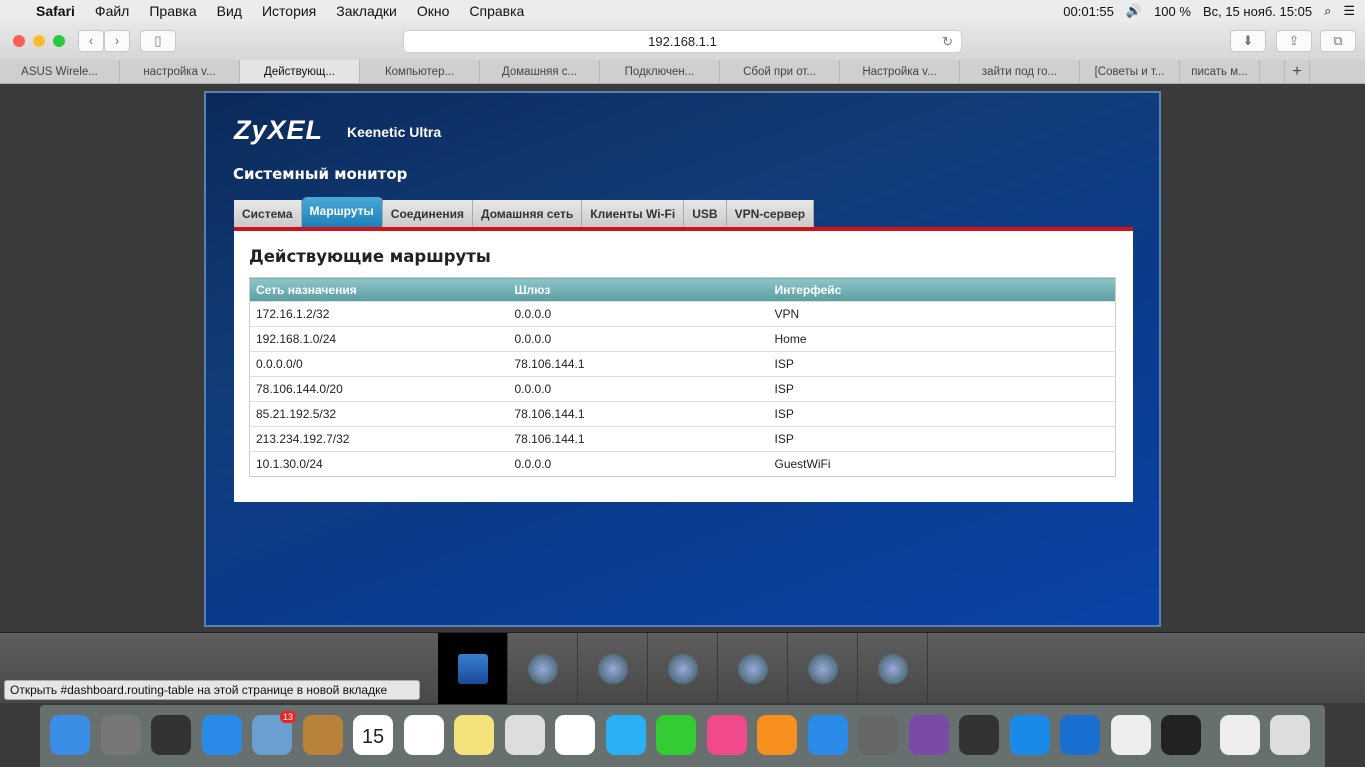 The width and height of the screenshot is (1365, 767). Describe the element at coordinates (379, 339) in the screenshot. I see `cell-destination: 192.168.1.0/24` at that location.